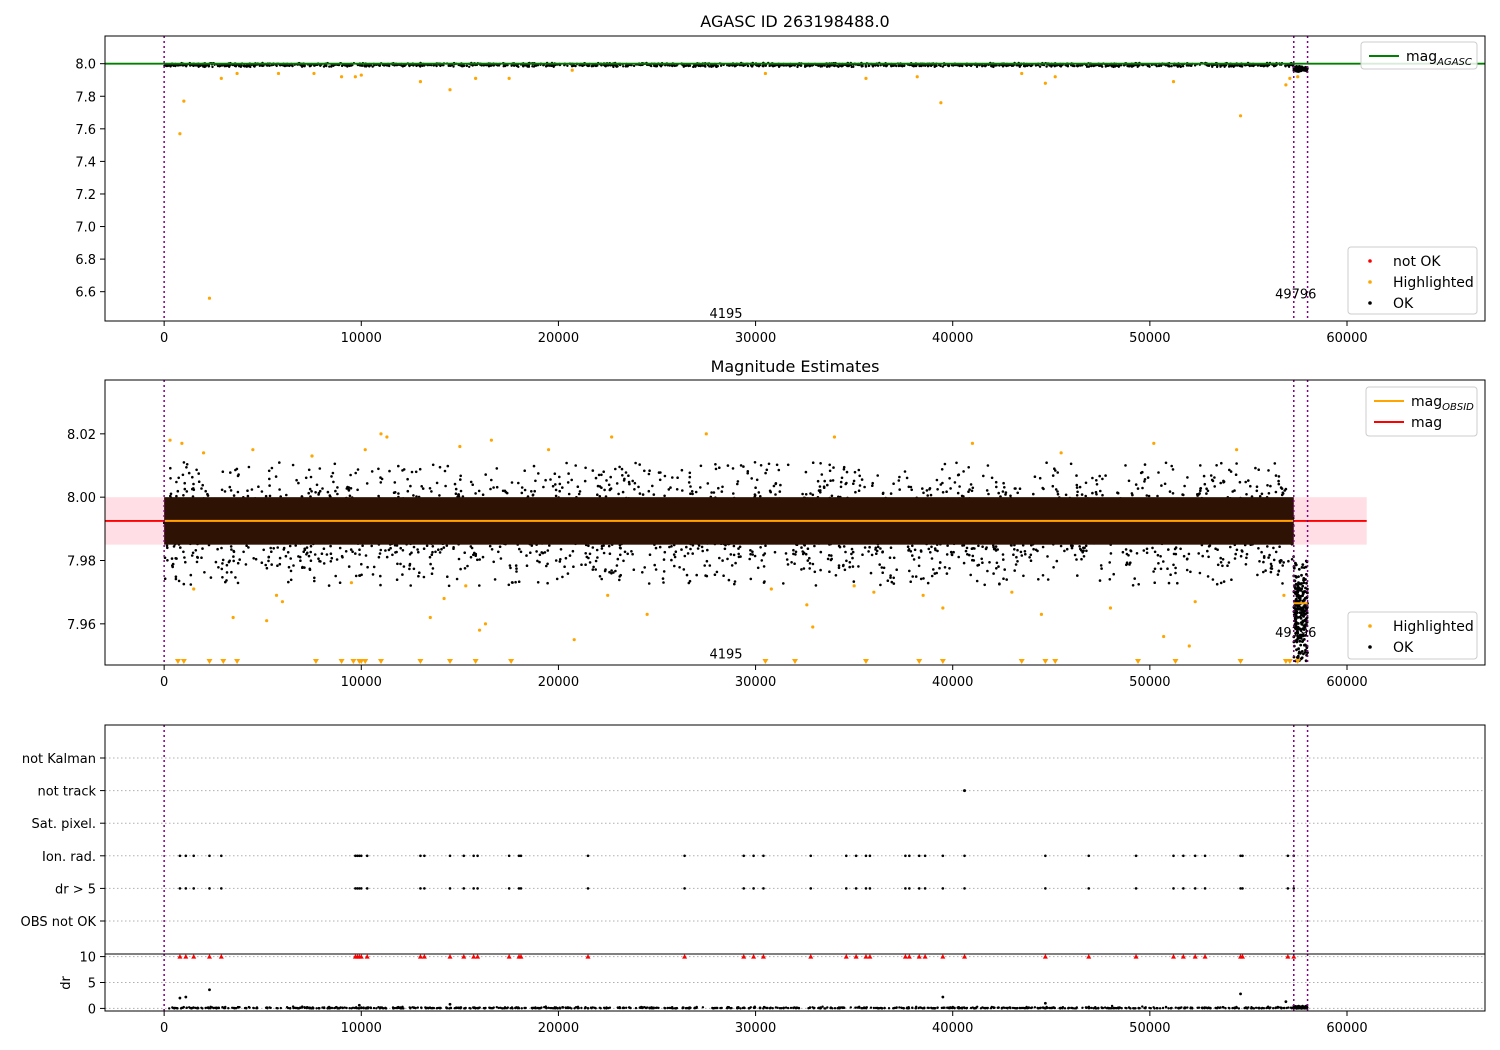 The image size is (1500, 1050). What do you see at coordinates (725, 314) in the screenshot?
I see `obs-annotation: 4195` at bounding box center [725, 314].